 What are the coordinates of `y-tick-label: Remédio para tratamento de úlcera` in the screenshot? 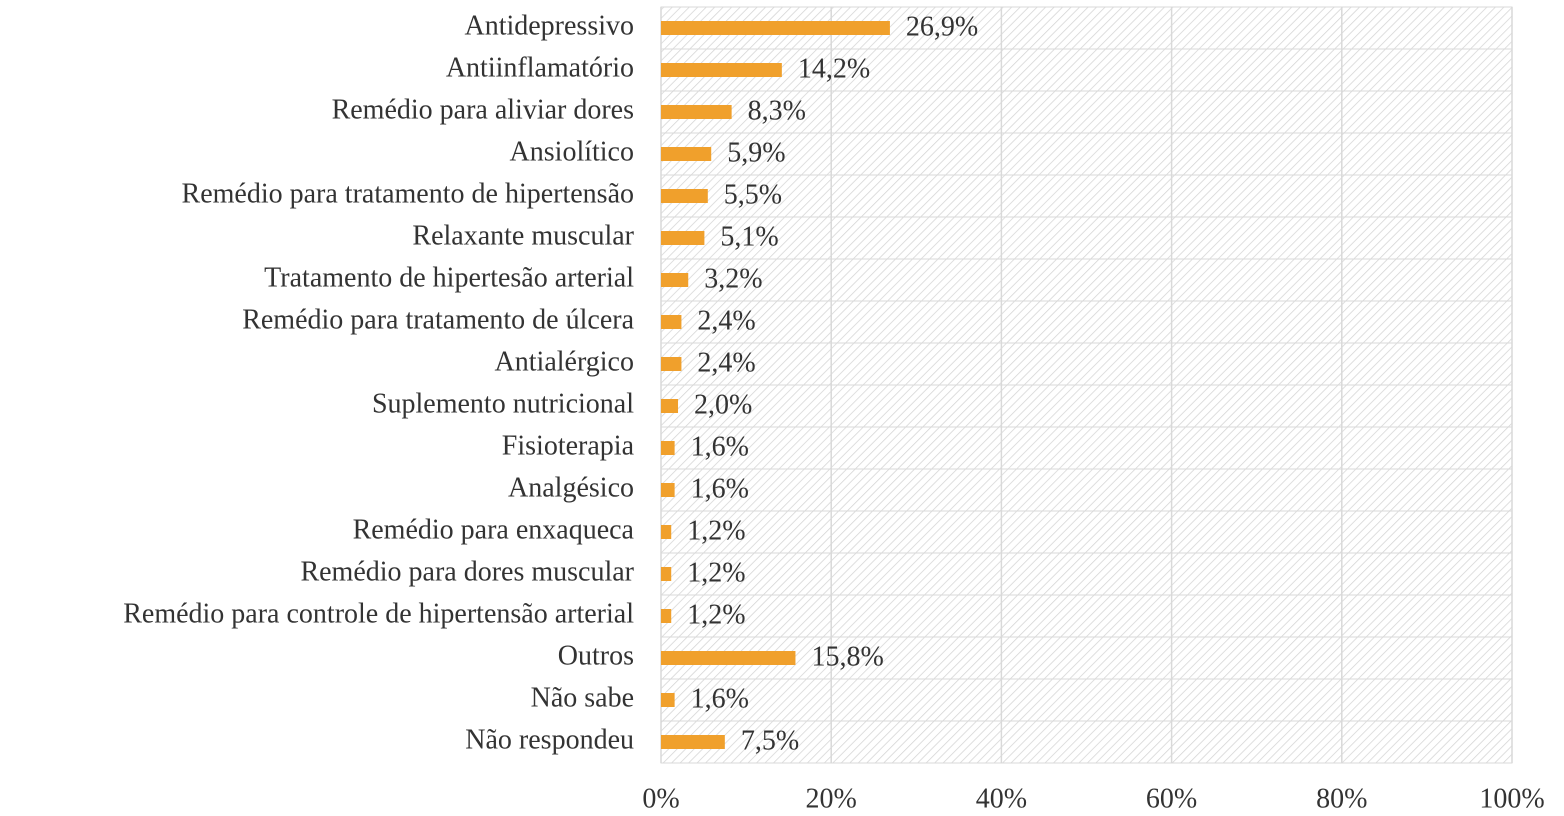 It's located at (438, 319).